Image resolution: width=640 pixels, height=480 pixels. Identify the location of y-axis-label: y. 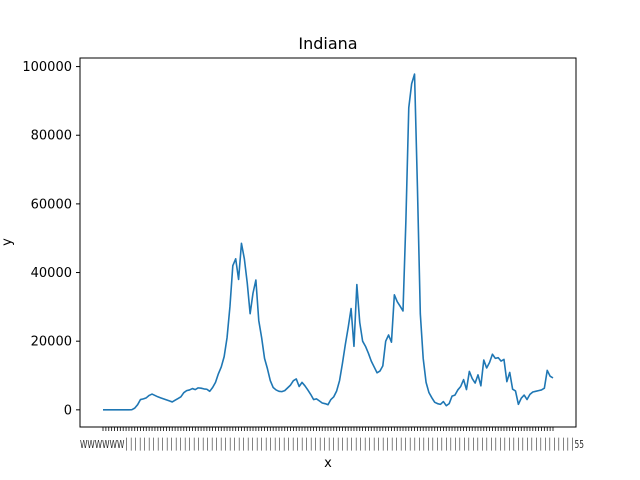
(7, 242).